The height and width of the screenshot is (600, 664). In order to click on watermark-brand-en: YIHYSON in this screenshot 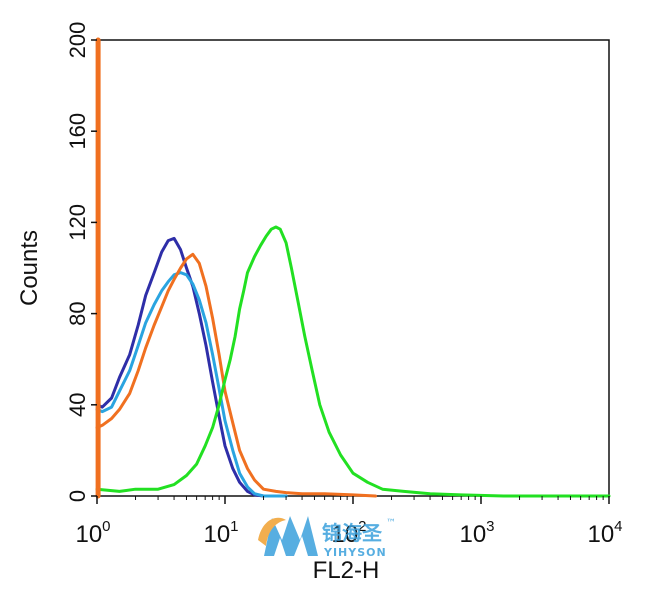, I will do `click(355, 552)`.